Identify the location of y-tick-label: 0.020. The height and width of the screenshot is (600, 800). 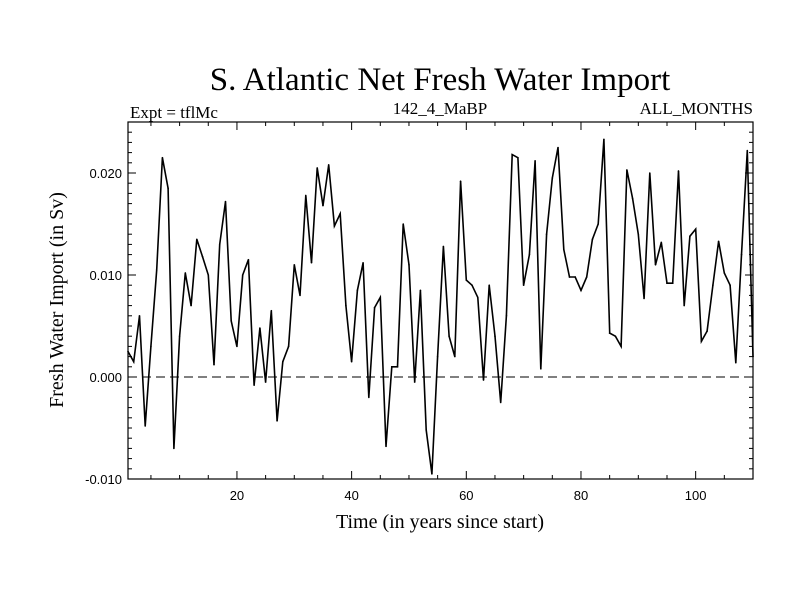
(105, 173).